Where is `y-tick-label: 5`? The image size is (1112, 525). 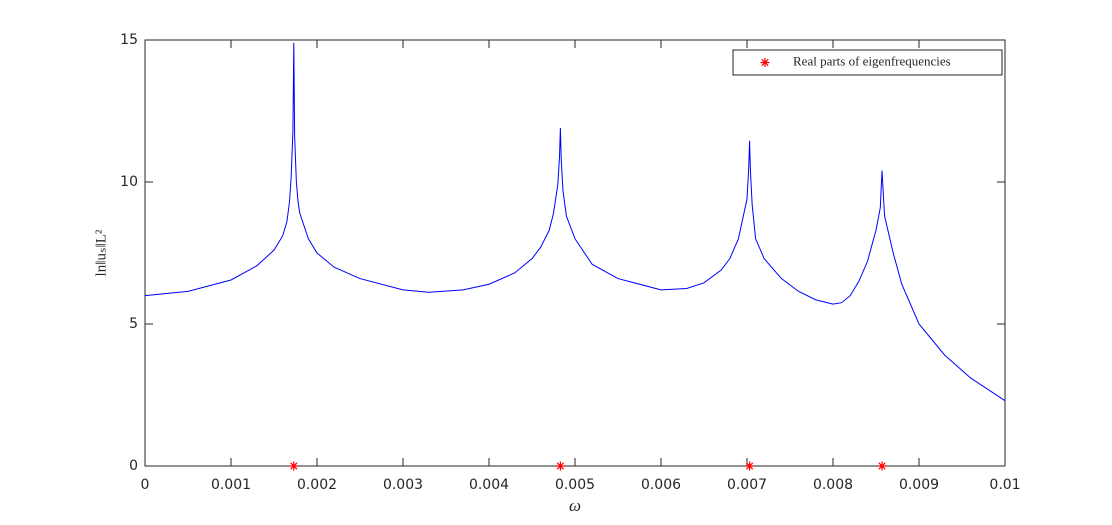 y-tick-label: 5 is located at coordinates (133, 324).